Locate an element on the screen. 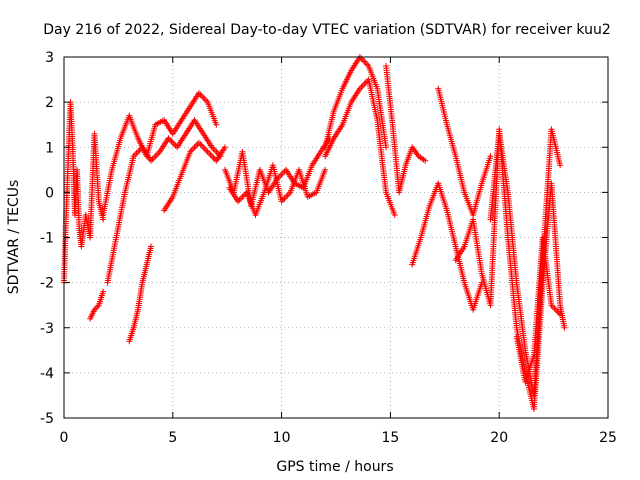 This screenshot has height=480, width=640. y-tick-label: -3 is located at coordinates (47, 329).